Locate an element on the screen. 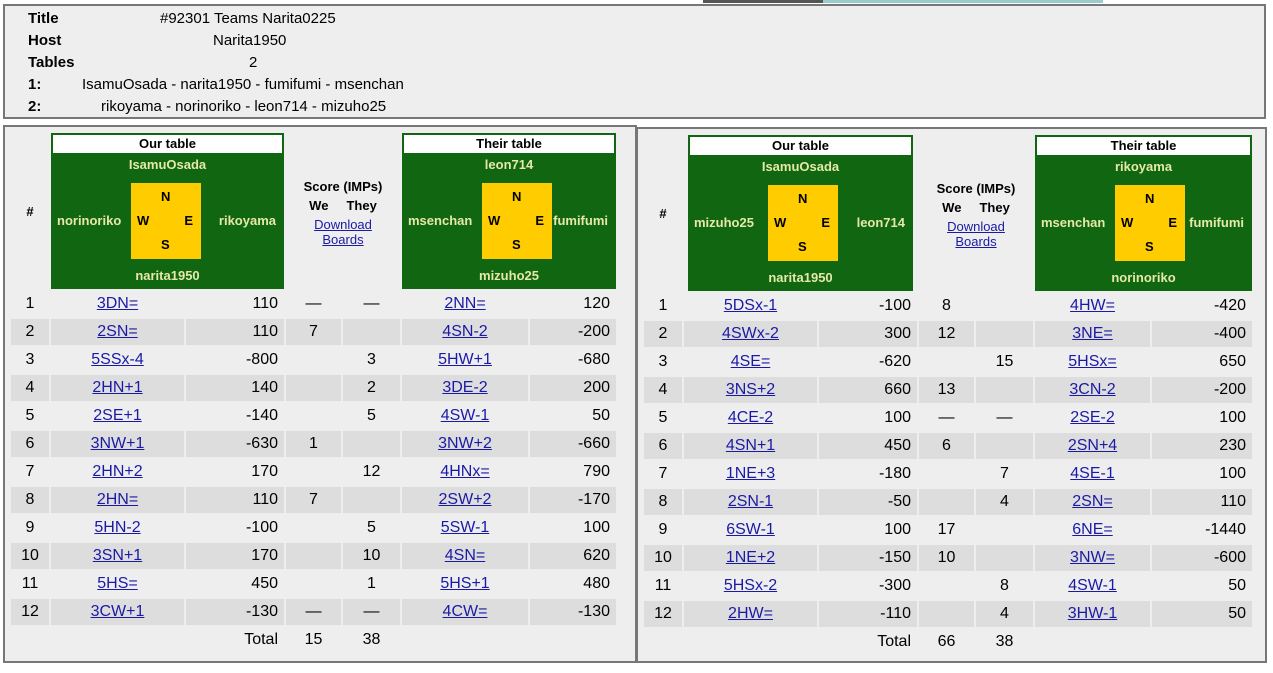 This screenshot has height=673, width=1273. board-number: 1 is located at coordinates (30, 303).